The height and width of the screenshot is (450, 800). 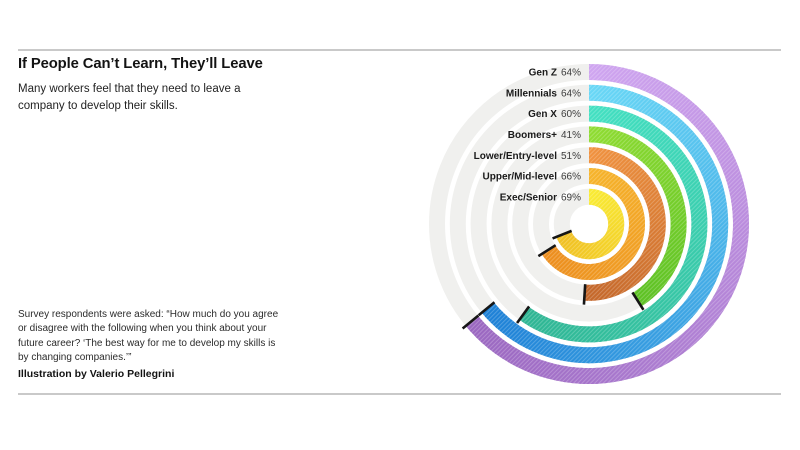 I want to click on ring-label-gen-x: Gen X 60%, so click(x=554, y=114).